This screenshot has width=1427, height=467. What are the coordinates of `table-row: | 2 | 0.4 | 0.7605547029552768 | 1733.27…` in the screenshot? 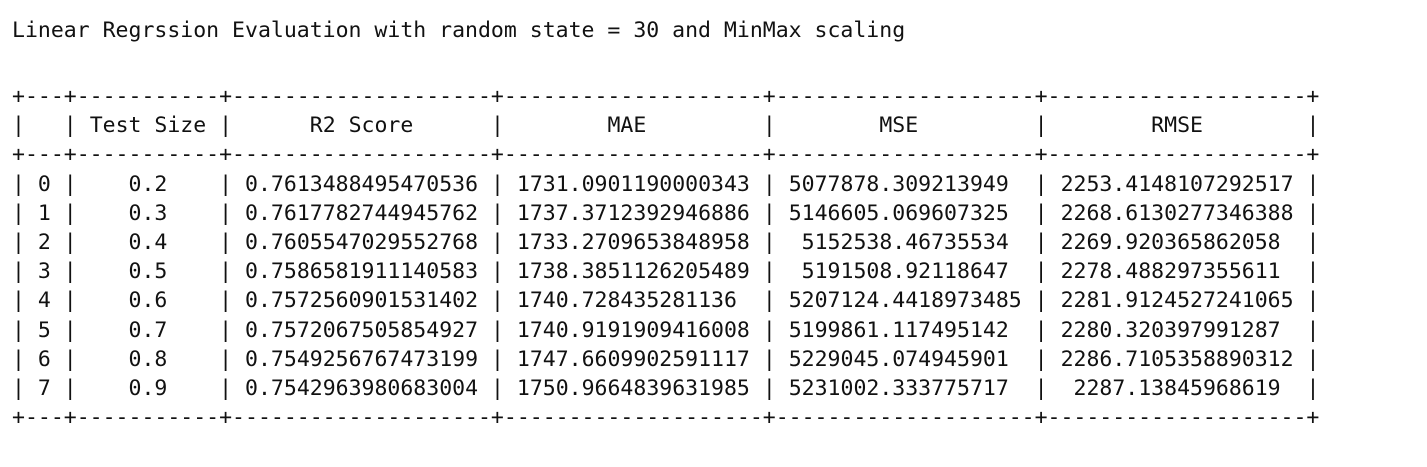 It's located at (666, 242).